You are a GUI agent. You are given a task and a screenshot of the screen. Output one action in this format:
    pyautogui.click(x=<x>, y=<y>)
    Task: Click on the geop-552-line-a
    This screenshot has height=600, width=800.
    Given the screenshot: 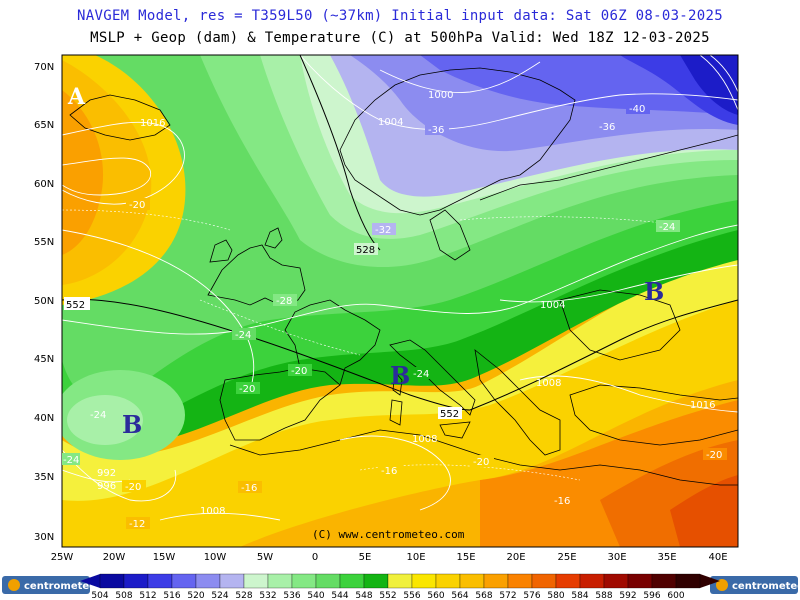 What is the action you would take?
    pyautogui.click(x=266, y=354)
    